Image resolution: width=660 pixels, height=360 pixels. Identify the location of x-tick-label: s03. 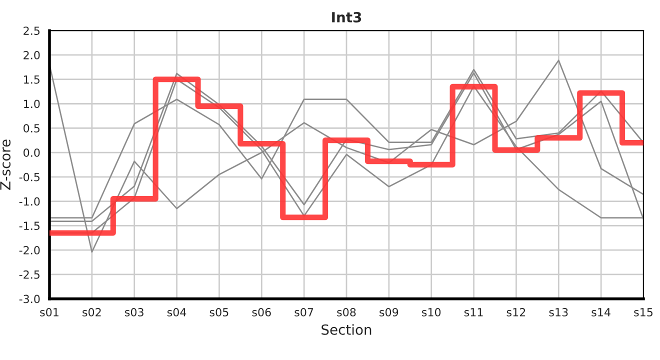
(134, 312).